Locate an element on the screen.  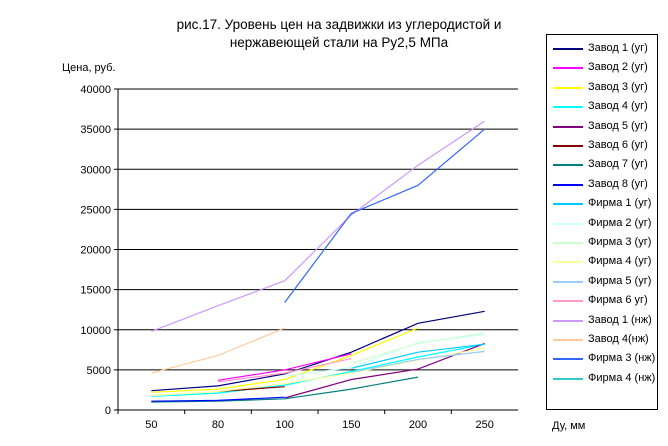
legend-label: Завод 2 (уг) is located at coordinates (618, 67).